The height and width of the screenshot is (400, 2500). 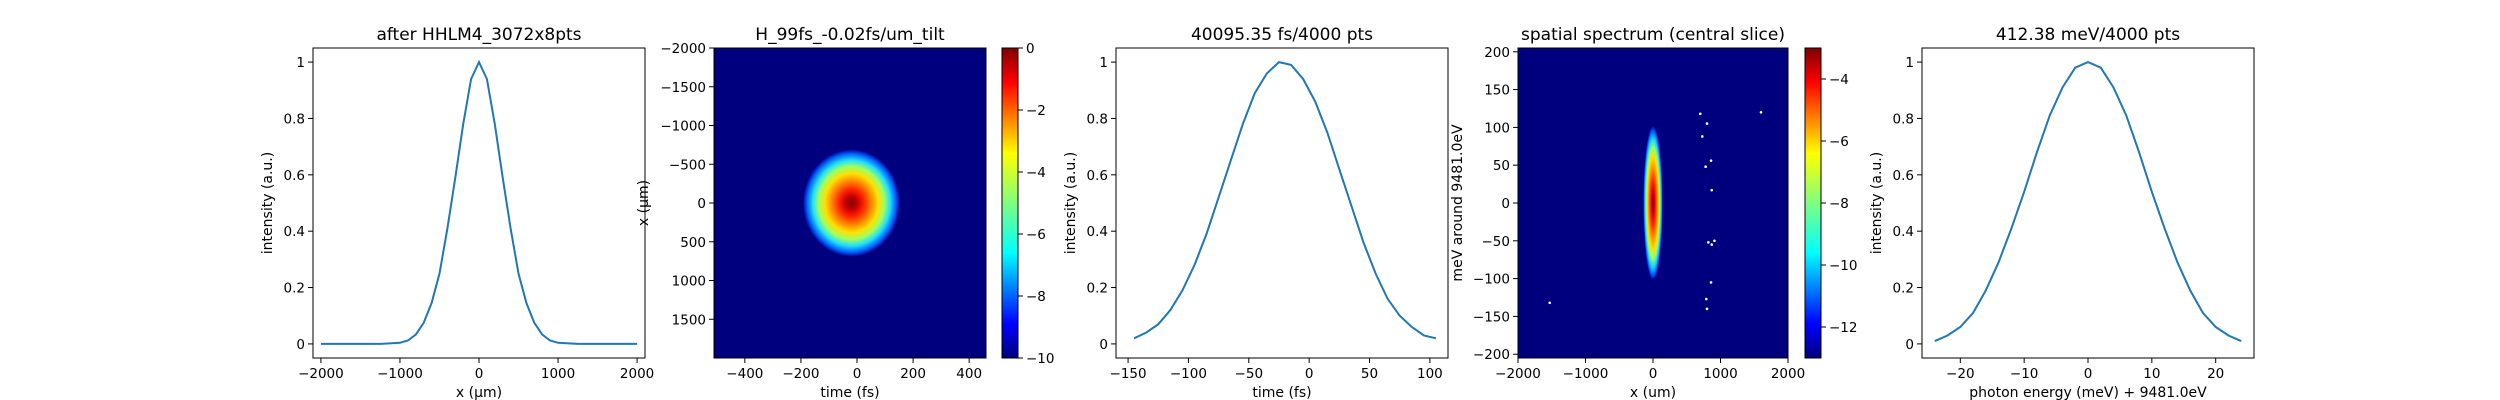 I want to click on x-tick-label: 400, so click(x=969, y=374).